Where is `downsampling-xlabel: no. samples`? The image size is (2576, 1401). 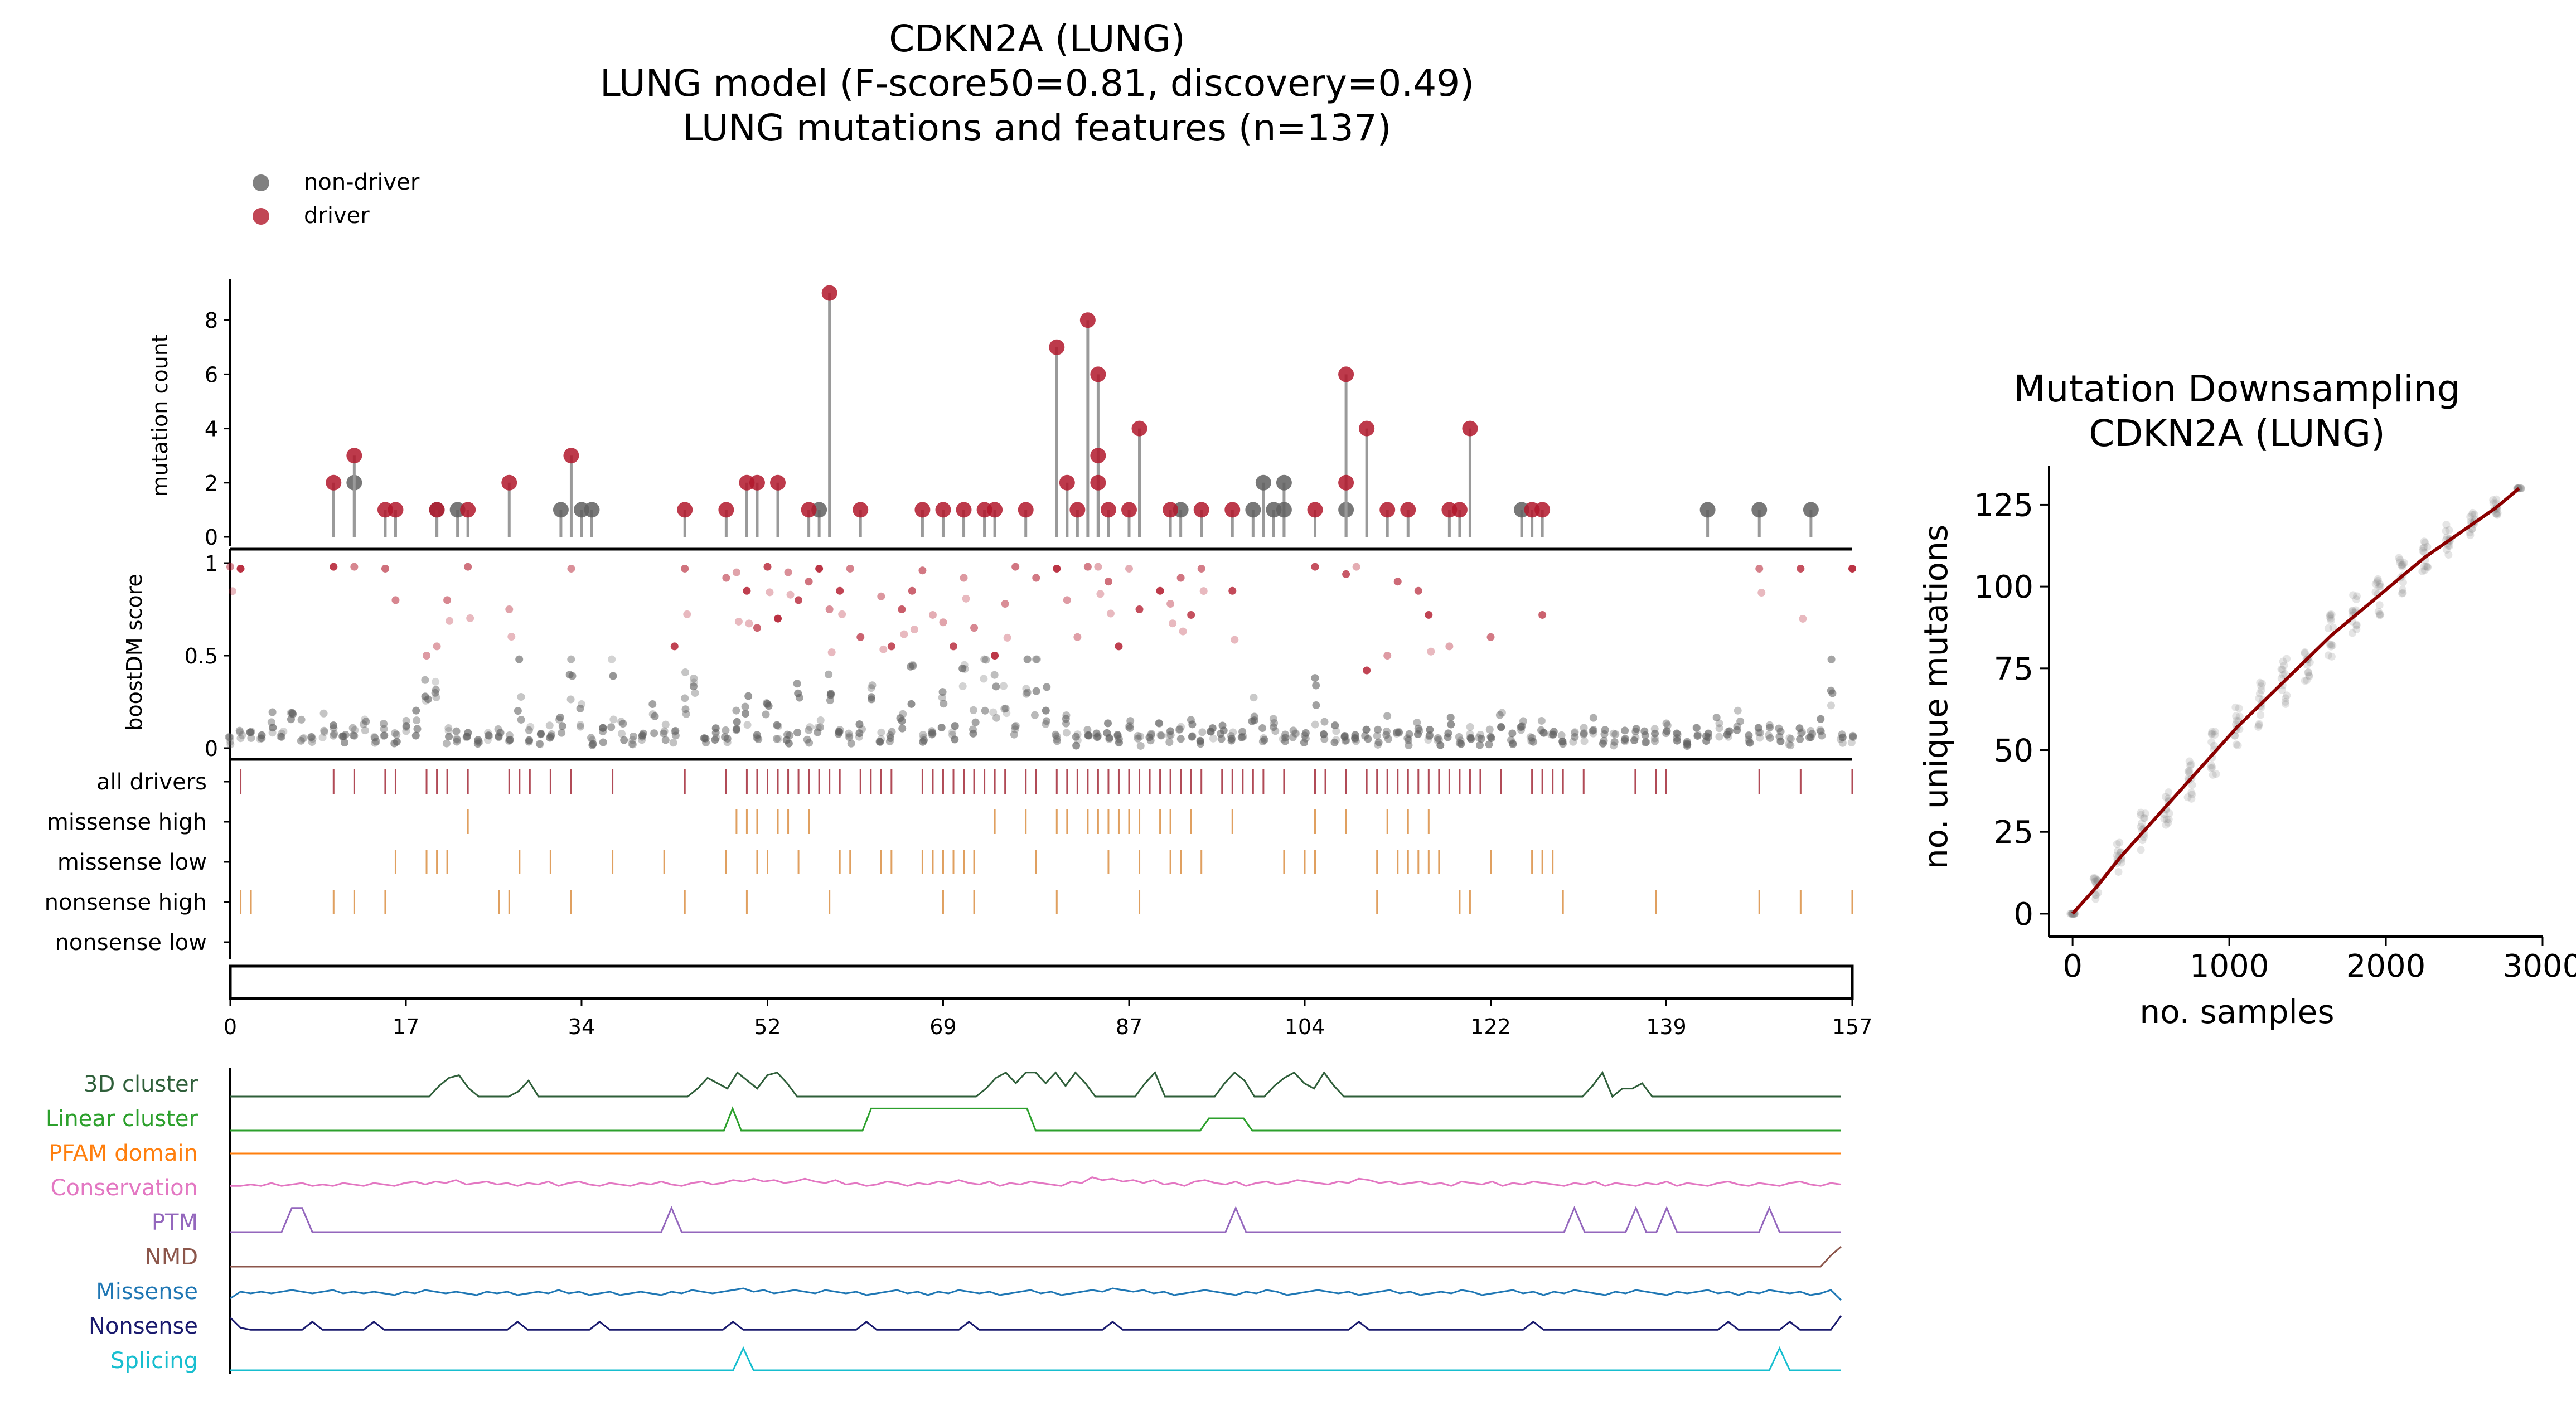 downsampling-xlabel: no. samples is located at coordinates (2236, 1012).